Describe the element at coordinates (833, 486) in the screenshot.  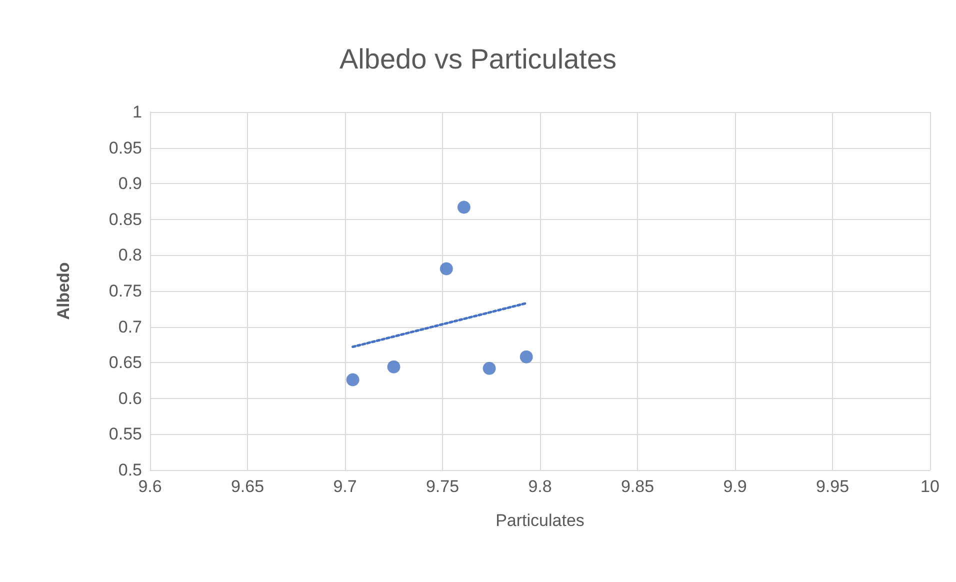
I see `x-tick-label: 9.95` at that location.